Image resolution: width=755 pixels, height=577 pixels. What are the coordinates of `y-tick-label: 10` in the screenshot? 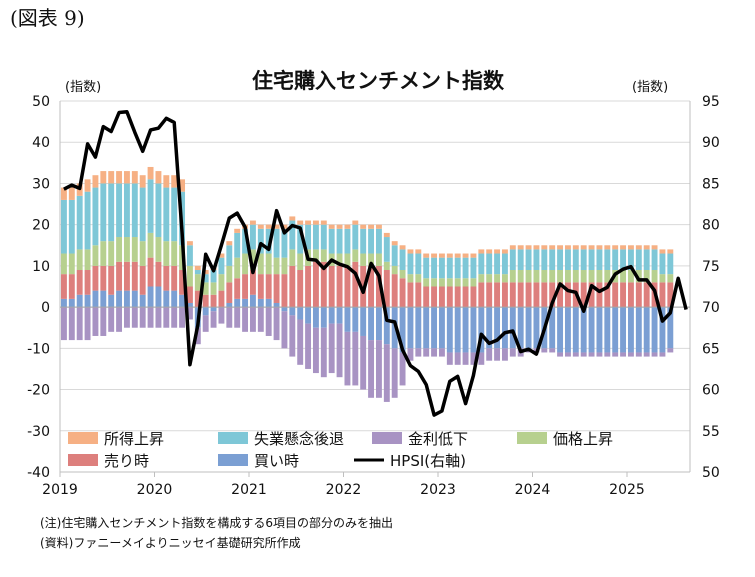 It's located at (41, 267).